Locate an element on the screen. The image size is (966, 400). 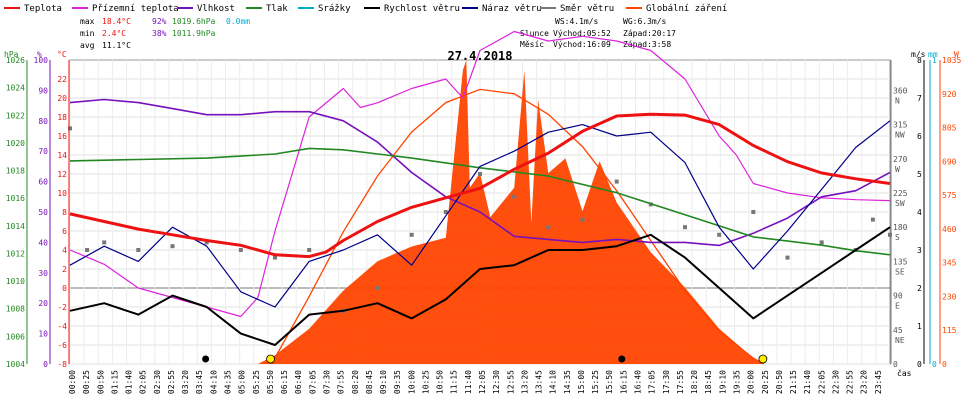
x-tick-label: 18:45 is located at coordinates (708, 382).